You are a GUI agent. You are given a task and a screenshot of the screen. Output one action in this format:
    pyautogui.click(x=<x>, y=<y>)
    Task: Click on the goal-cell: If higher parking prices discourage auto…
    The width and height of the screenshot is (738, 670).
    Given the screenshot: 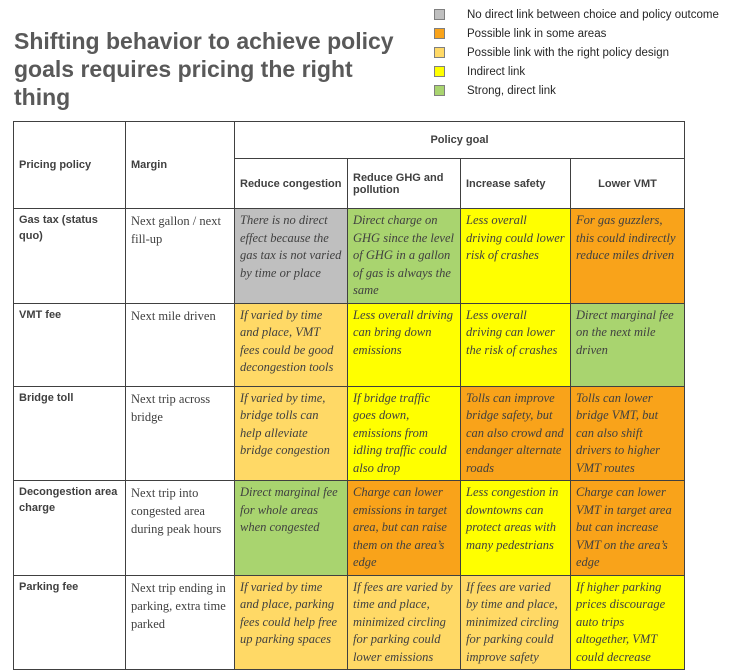 What is the action you would take?
    pyautogui.click(x=627, y=622)
    